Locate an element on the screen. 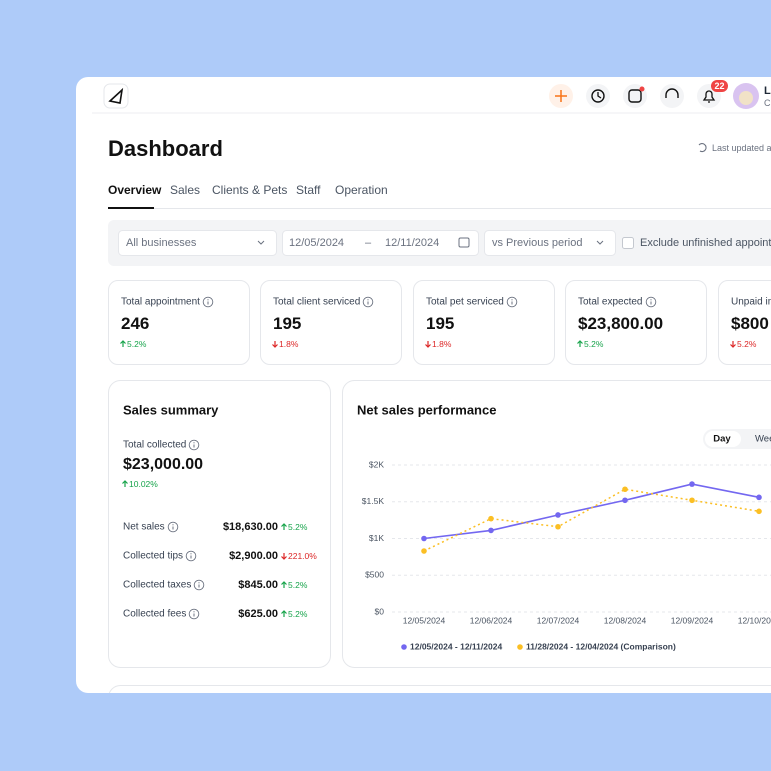  summary-label: Net sales is located at coordinates (144, 527).